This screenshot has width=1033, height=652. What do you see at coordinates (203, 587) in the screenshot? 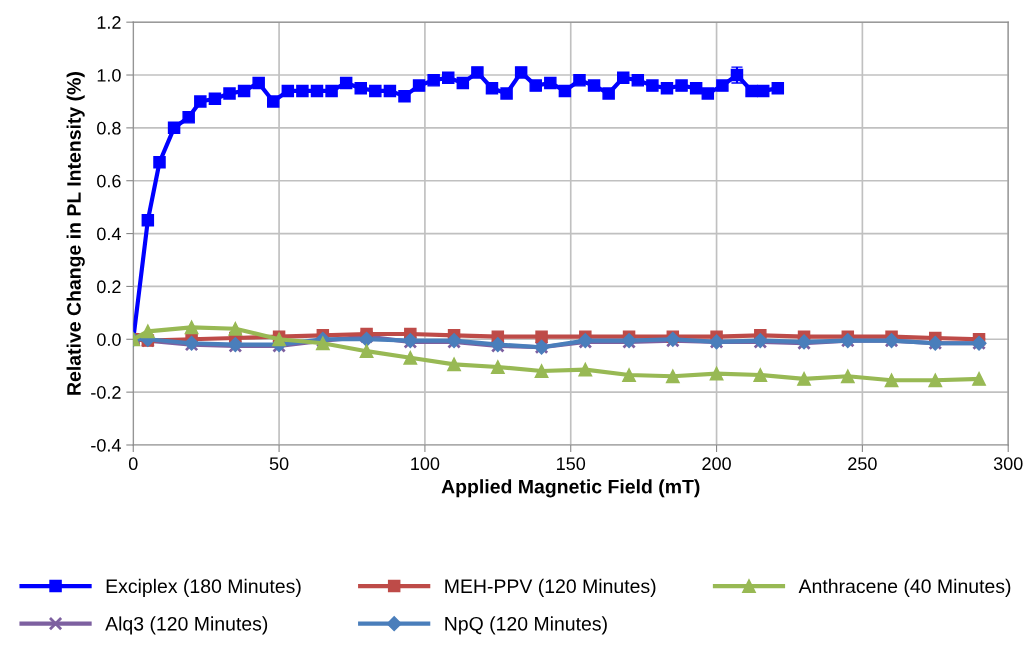
I see `legend-label: Exciplex (180 Minutes)` at bounding box center [203, 587].